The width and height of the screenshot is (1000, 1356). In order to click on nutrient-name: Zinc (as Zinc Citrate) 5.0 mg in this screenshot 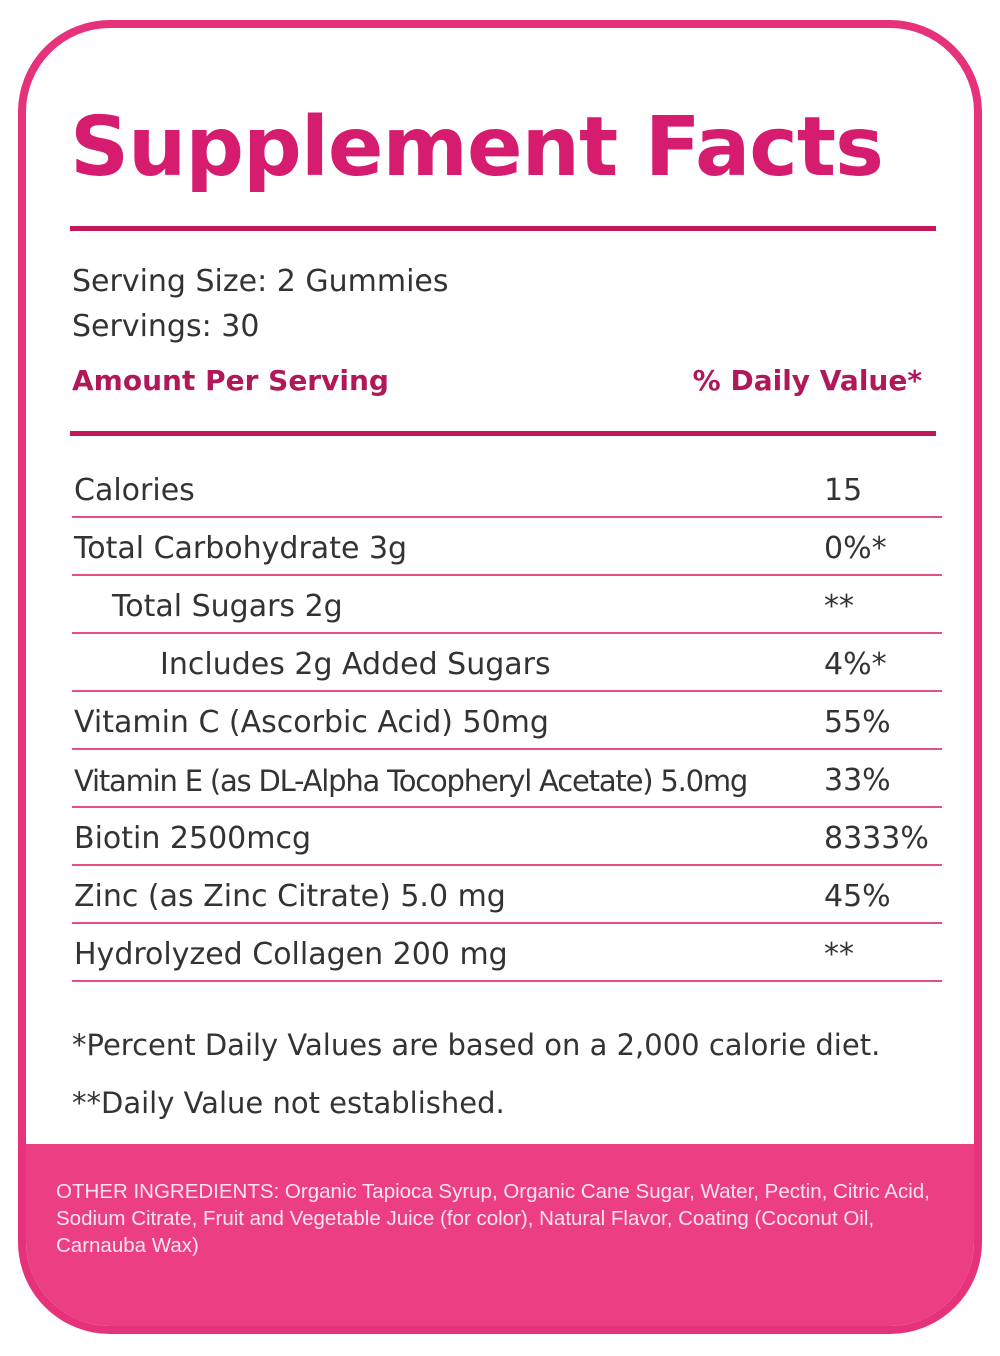, I will do `click(290, 896)`.